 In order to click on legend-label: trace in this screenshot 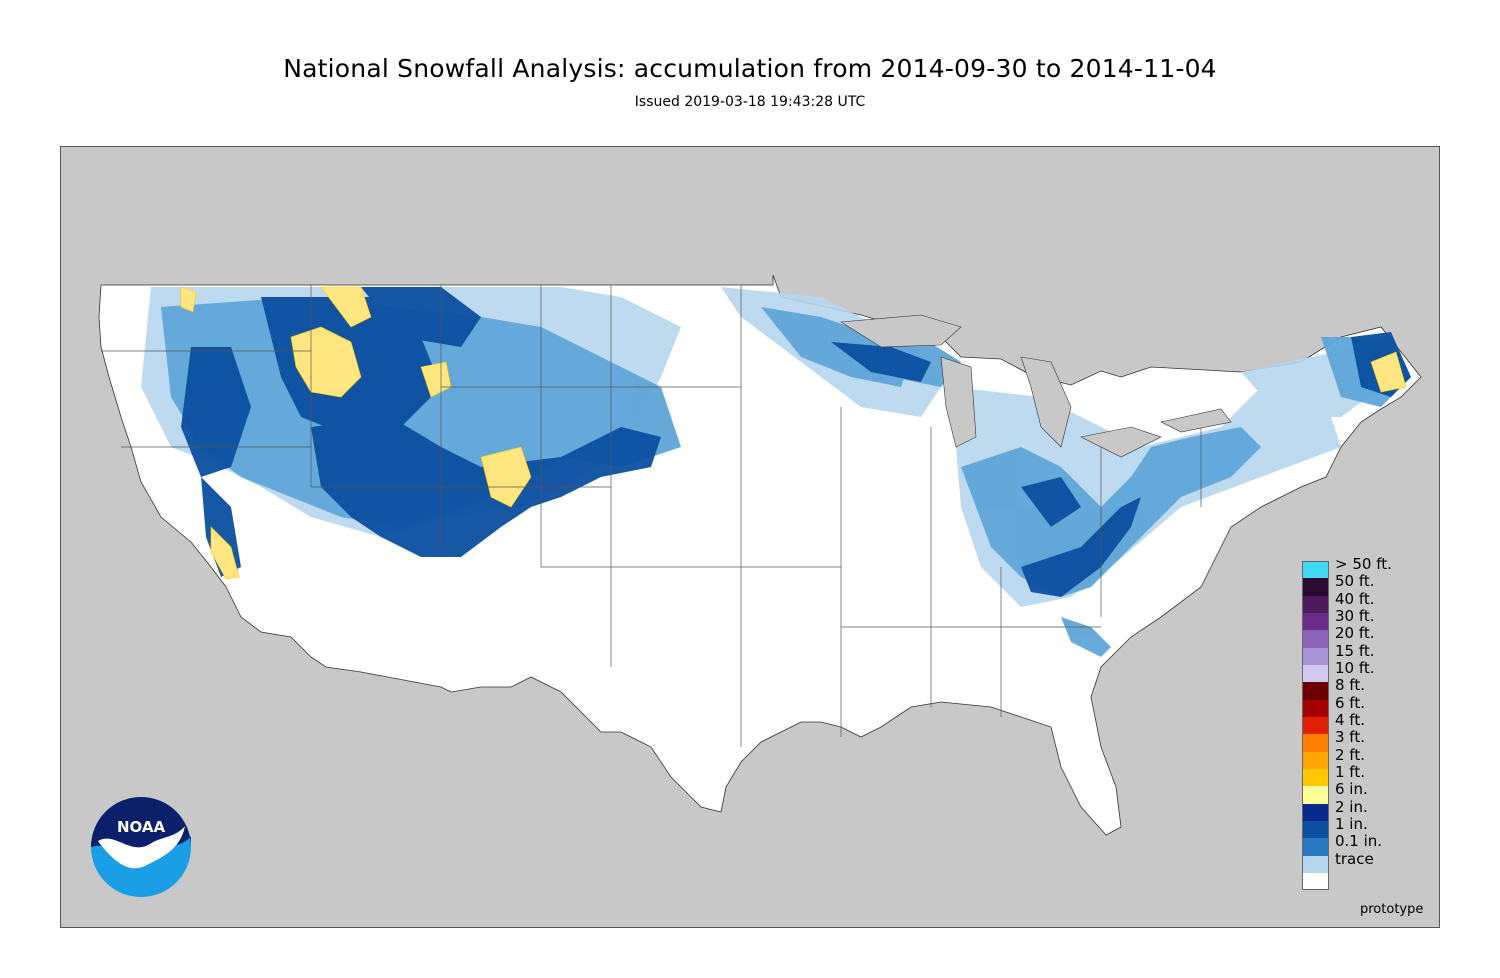, I will do `click(1354, 858)`.